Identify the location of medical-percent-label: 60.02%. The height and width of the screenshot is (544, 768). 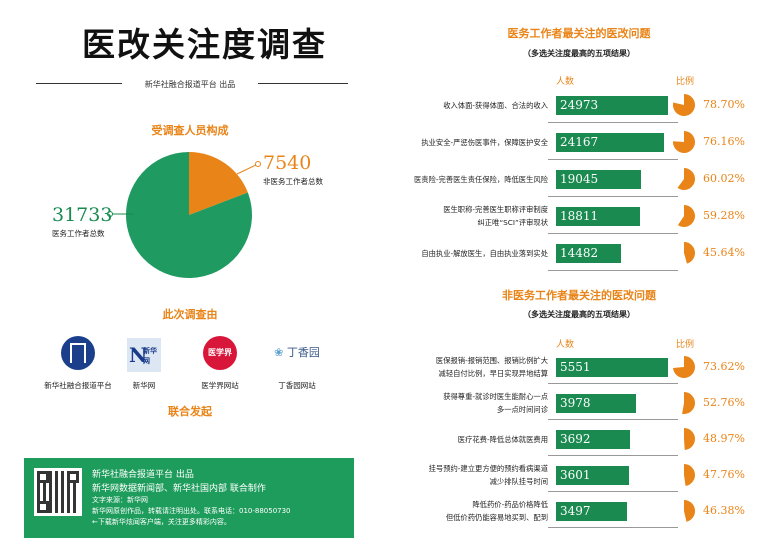
(724, 178).